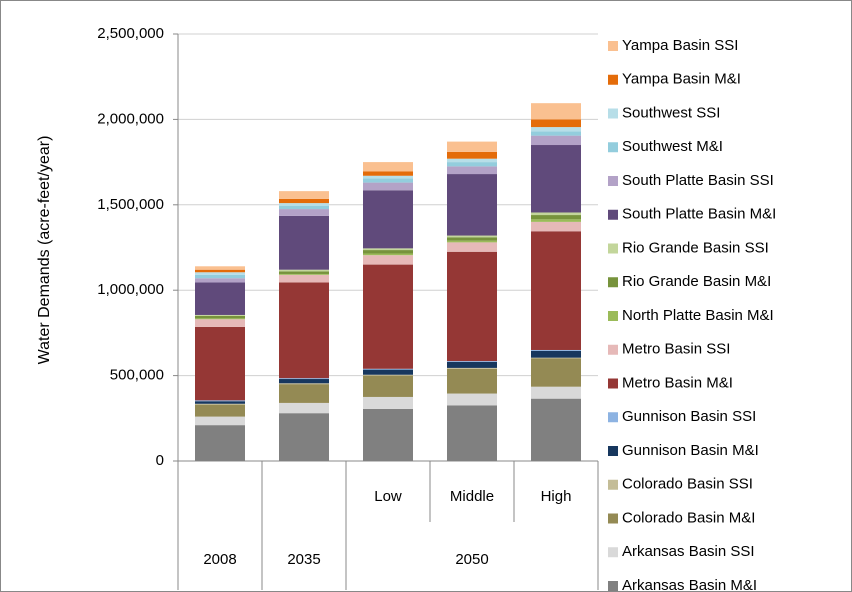 Image resolution: width=852 pixels, height=592 pixels. Describe the element at coordinates (681, 79) in the screenshot. I see `legend-label: Yampa Basin M&I` at that location.